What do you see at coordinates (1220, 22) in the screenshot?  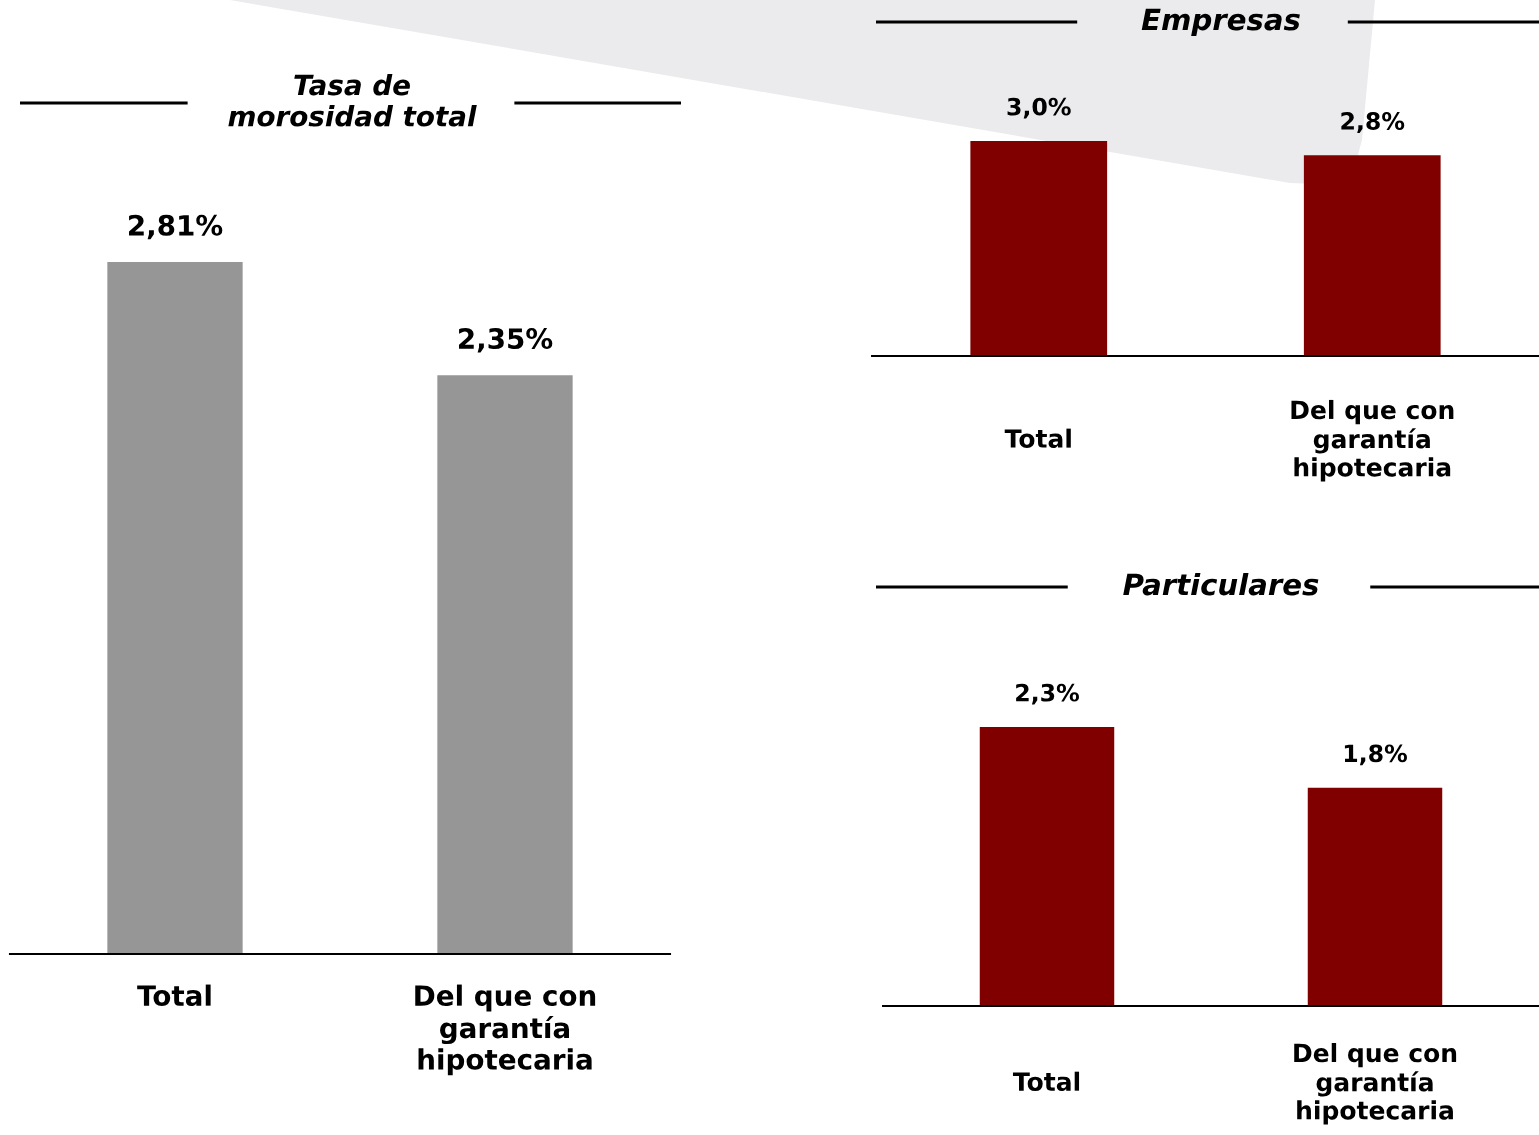 I see `chart-title: Empresas` at bounding box center [1220, 22].